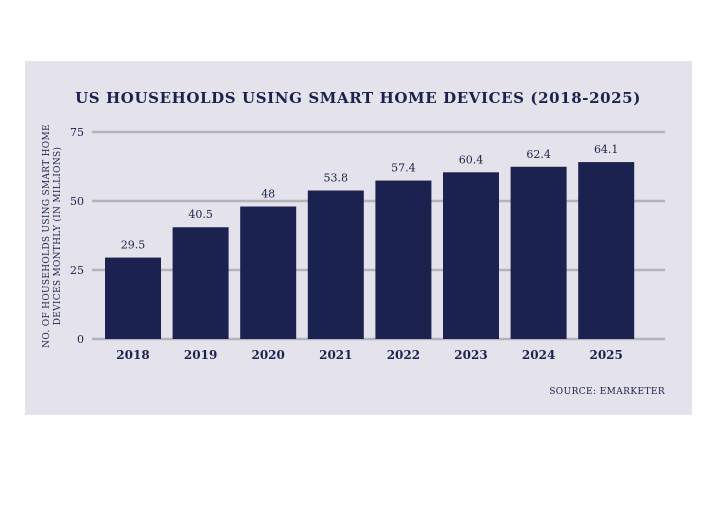 The width and height of the screenshot is (720, 514). What do you see at coordinates (133, 245) in the screenshot?
I see `data-label-2018: 29.5` at bounding box center [133, 245].